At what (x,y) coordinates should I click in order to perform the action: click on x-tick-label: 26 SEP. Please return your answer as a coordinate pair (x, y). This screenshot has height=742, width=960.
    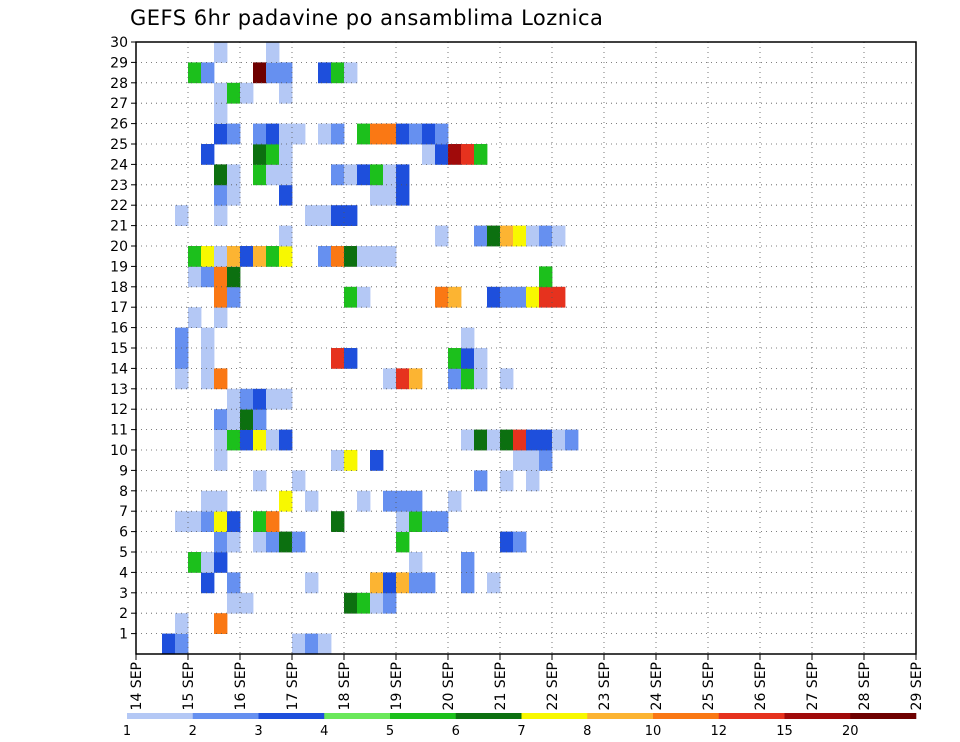
    Looking at the image, I should click on (761, 686).